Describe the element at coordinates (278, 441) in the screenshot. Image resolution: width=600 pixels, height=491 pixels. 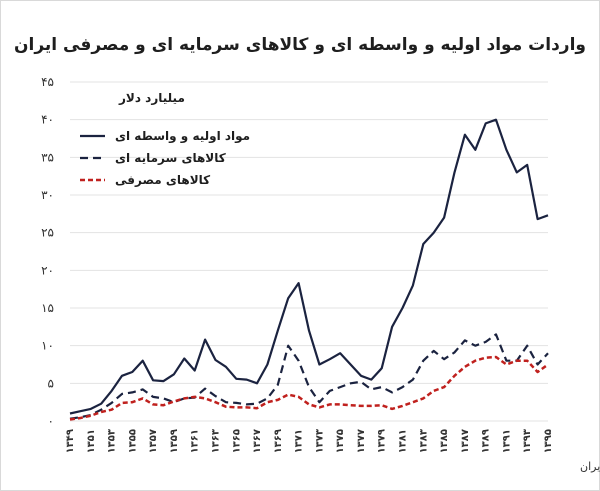
I see `x-tick-label: ۱۳۶۹` at that location.